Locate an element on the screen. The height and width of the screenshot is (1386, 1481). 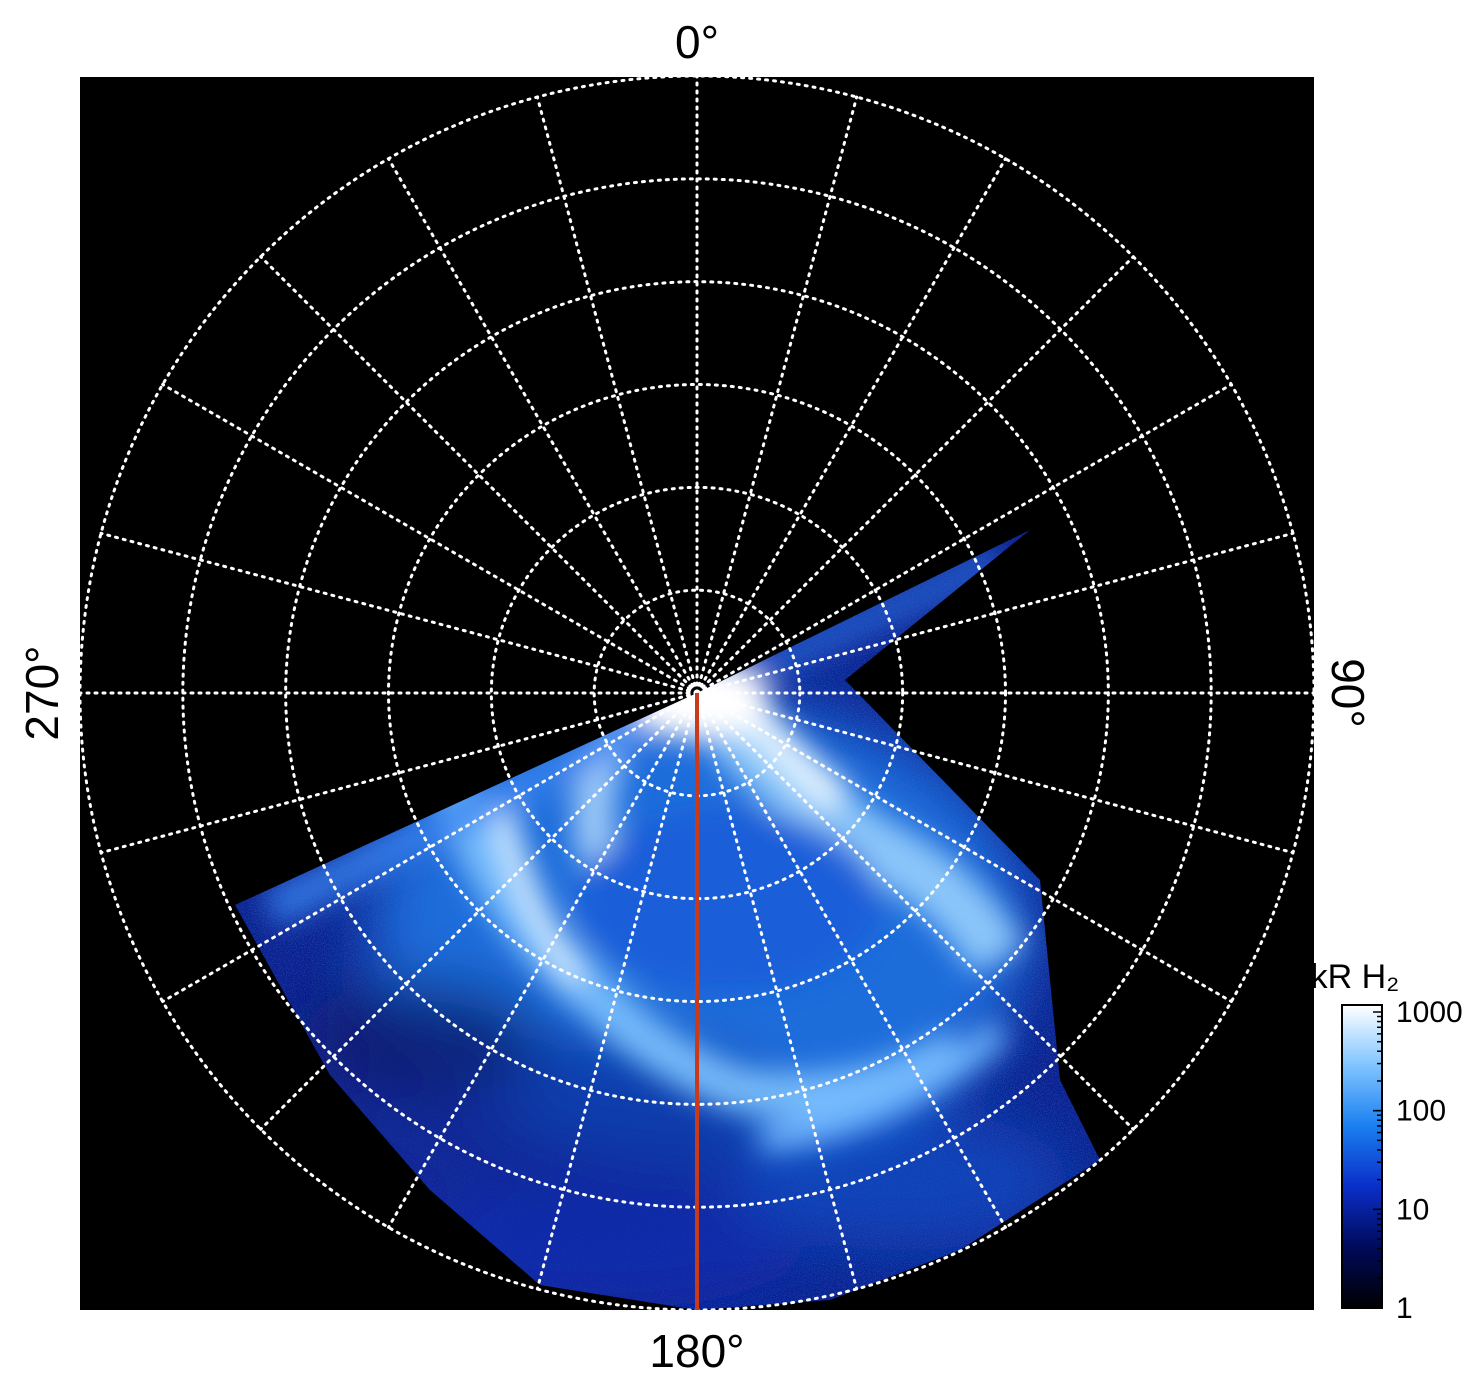
colorbar-tick-label: 1 is located at coordinates (1404, 1308).